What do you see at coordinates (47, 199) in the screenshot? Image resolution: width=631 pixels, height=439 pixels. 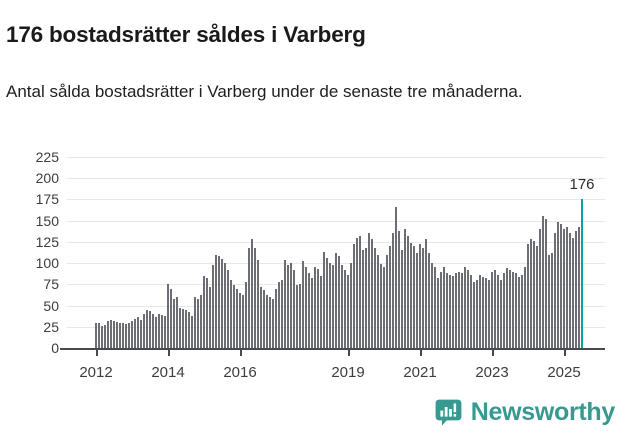 I see `y-tick-label: 175` at bounding box center [47, 199].